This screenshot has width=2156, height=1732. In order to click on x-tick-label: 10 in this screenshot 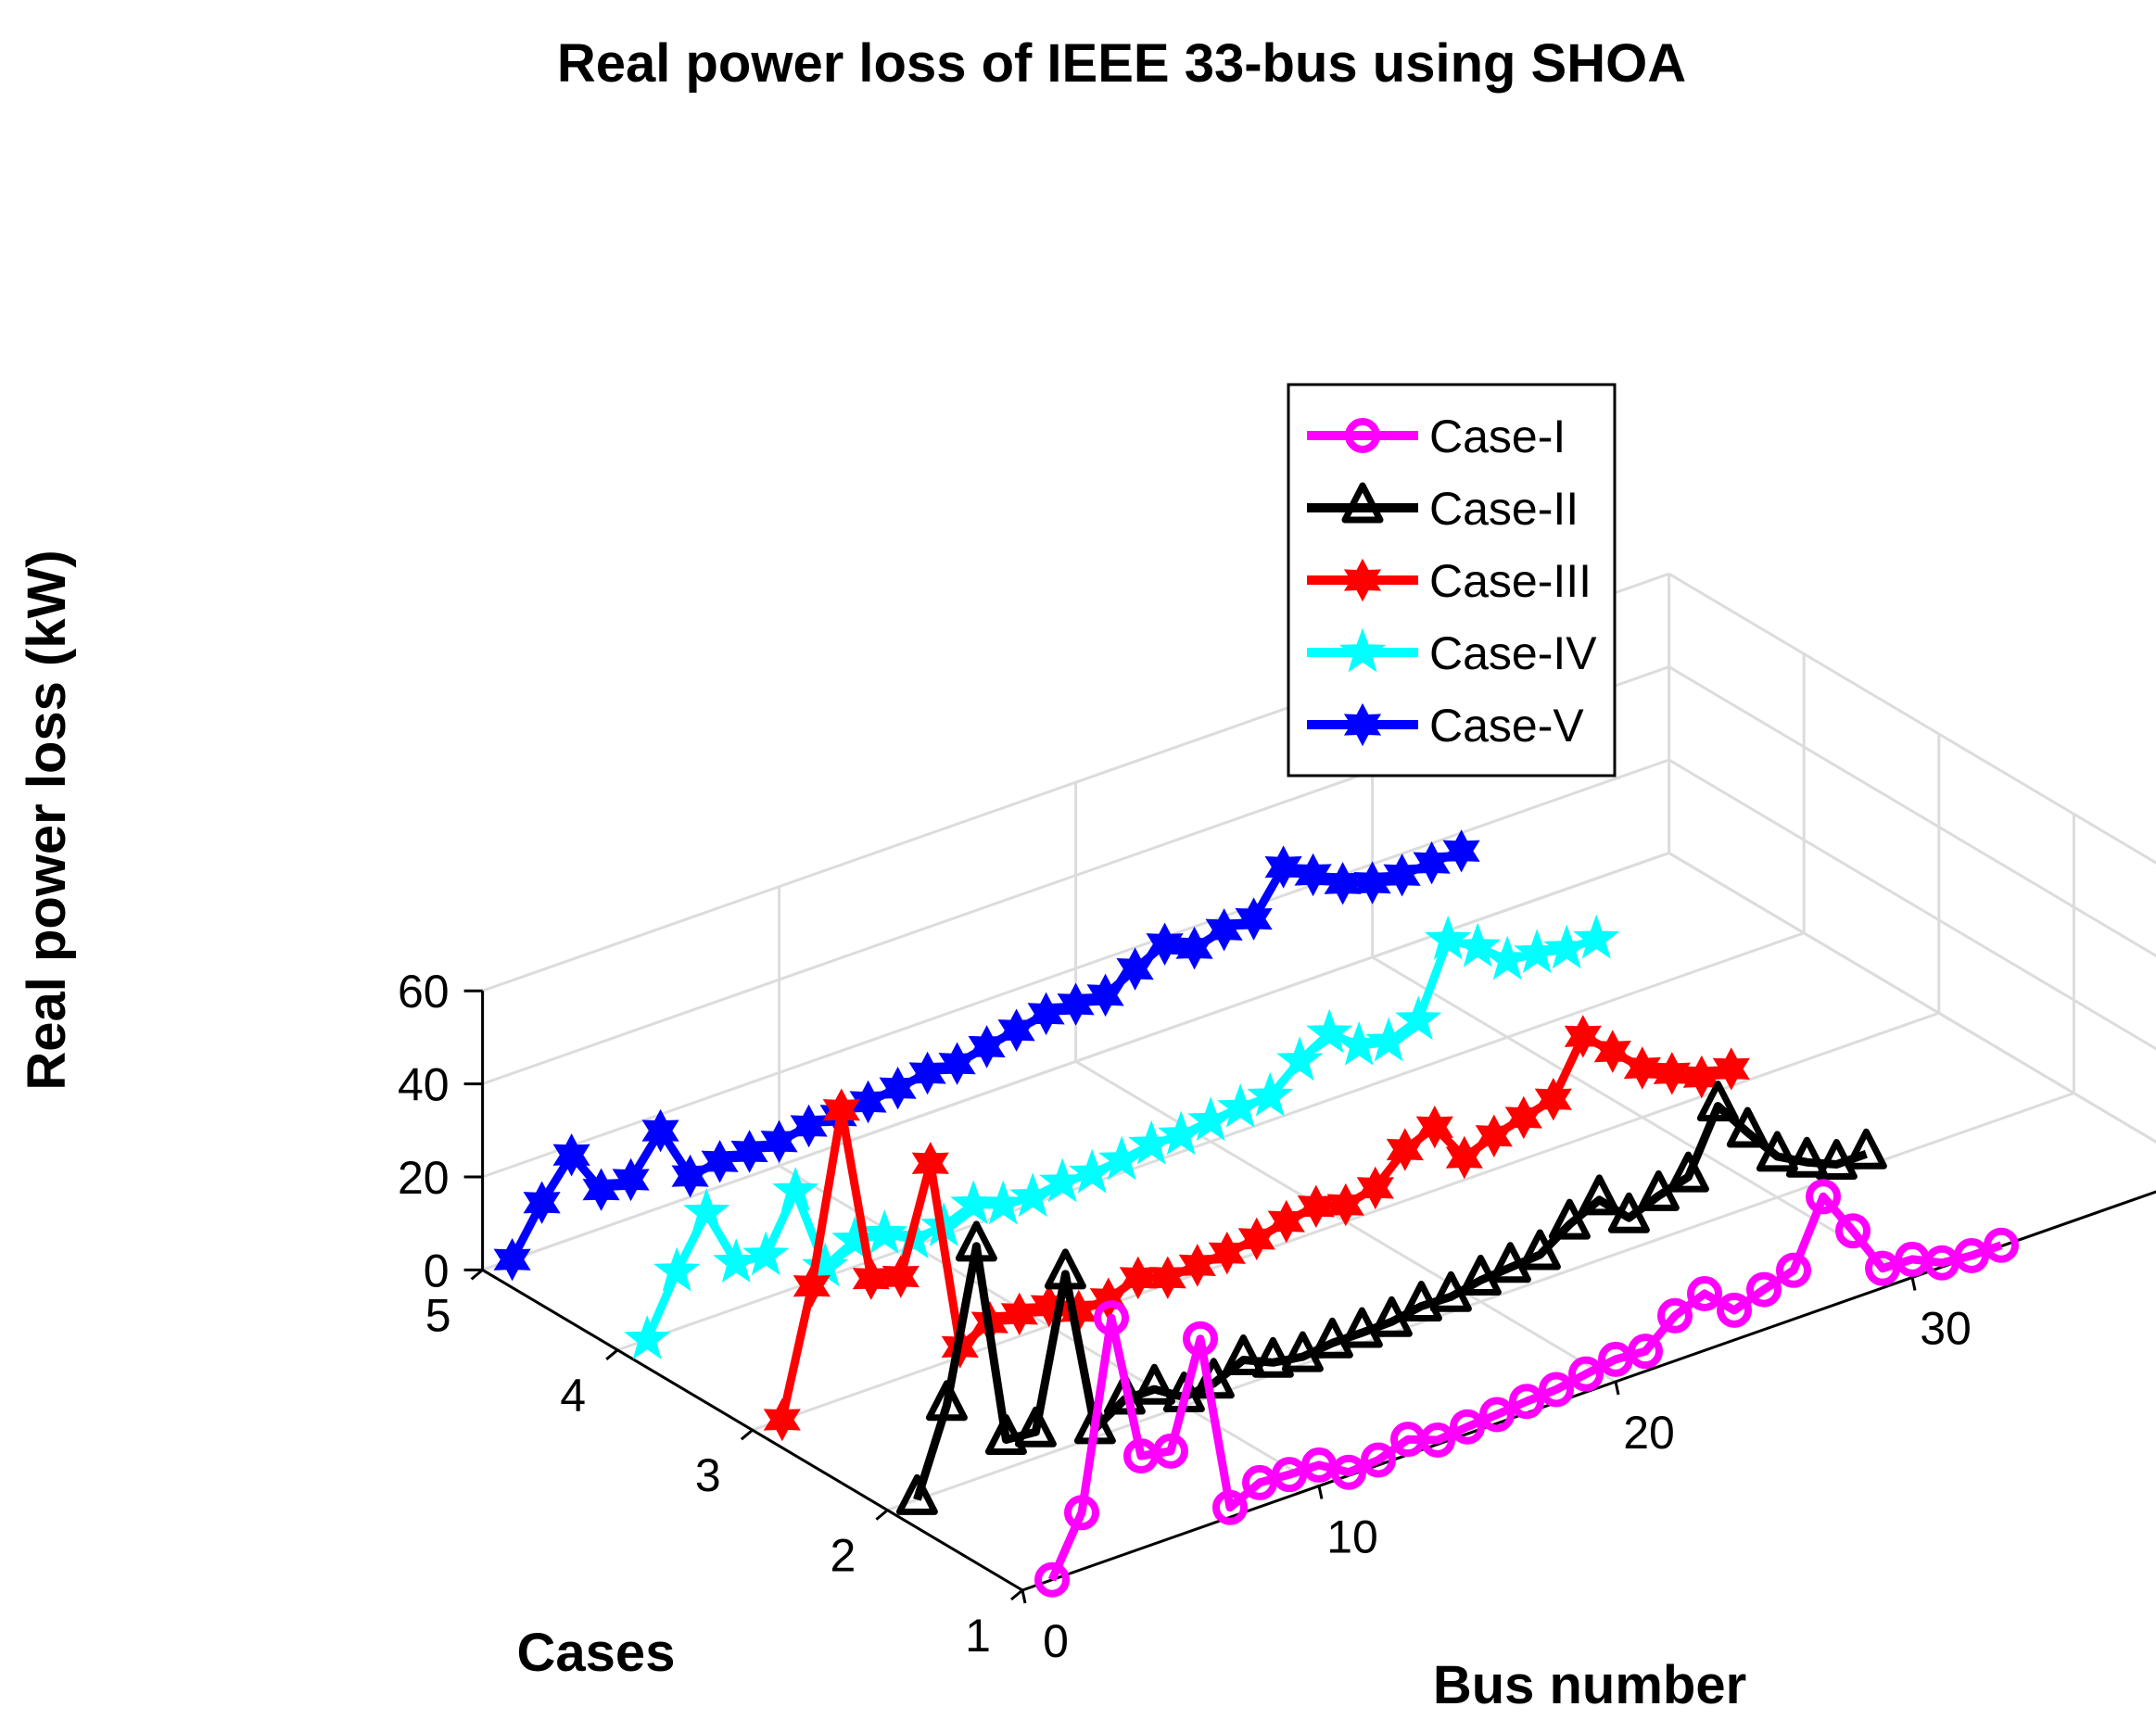, I will do `click(1352, 1537)`.